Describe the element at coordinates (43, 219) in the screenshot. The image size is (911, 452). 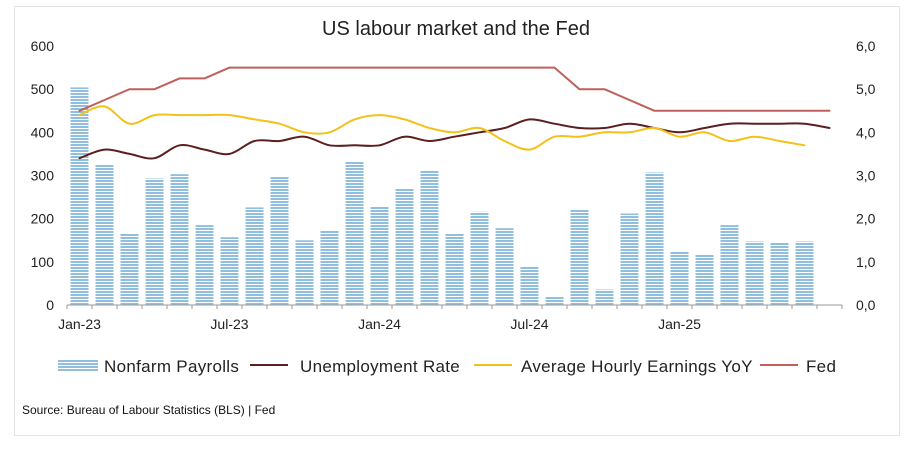
I see `y-left-tick-label: 200` at that location.